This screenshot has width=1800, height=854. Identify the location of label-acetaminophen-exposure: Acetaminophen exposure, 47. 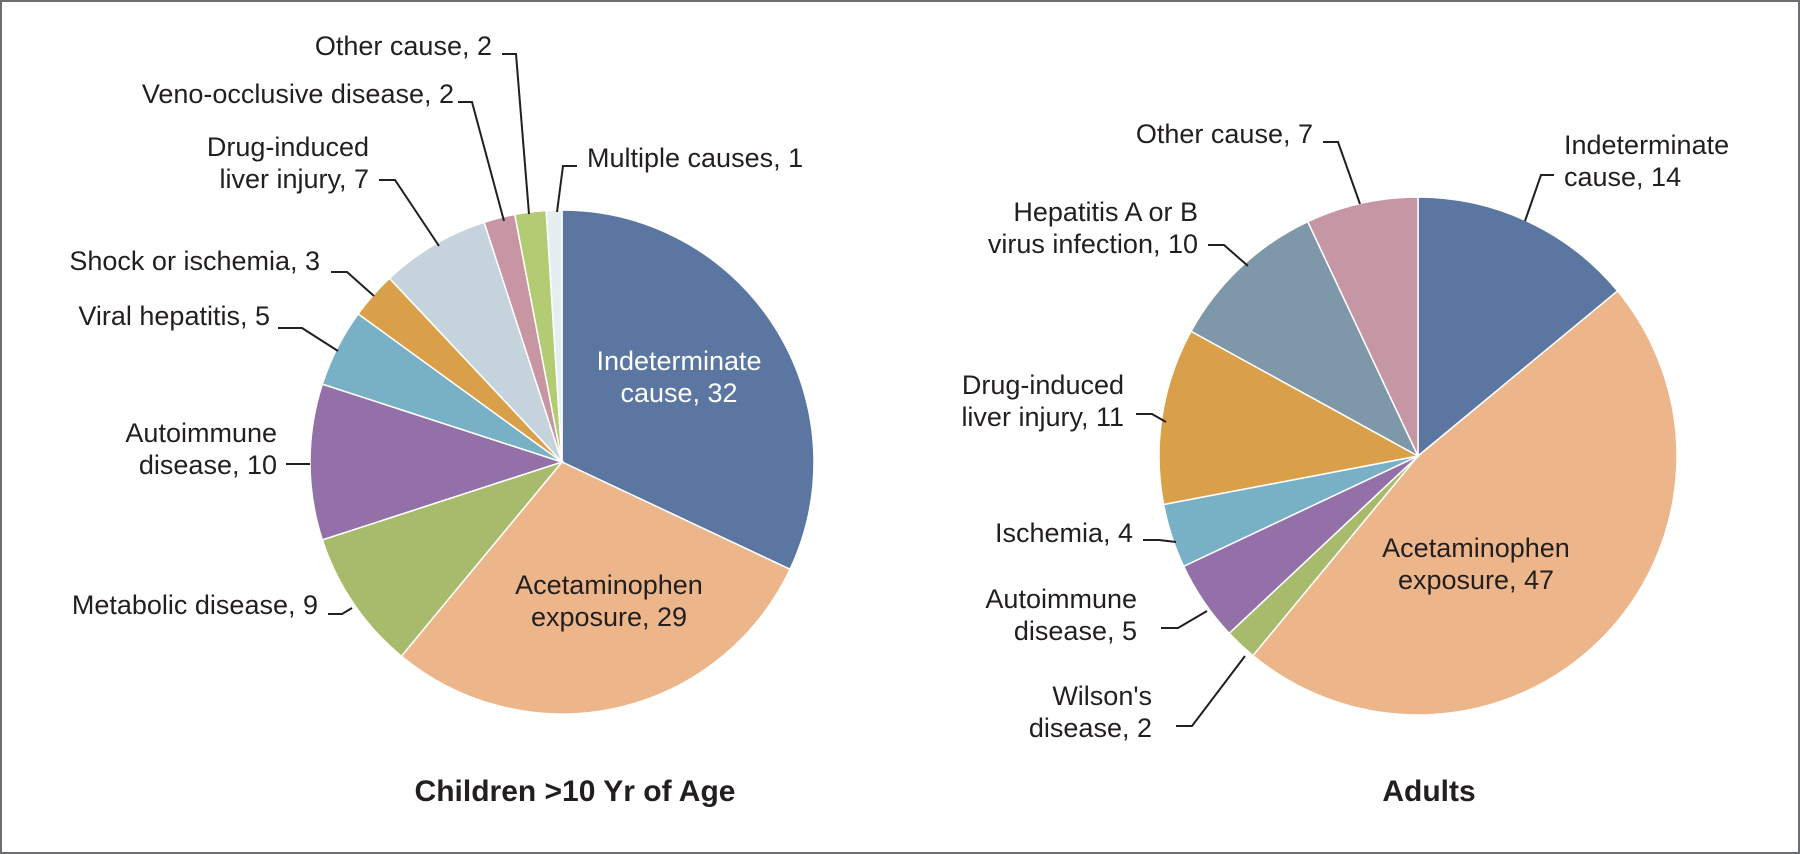
(1476, 564).